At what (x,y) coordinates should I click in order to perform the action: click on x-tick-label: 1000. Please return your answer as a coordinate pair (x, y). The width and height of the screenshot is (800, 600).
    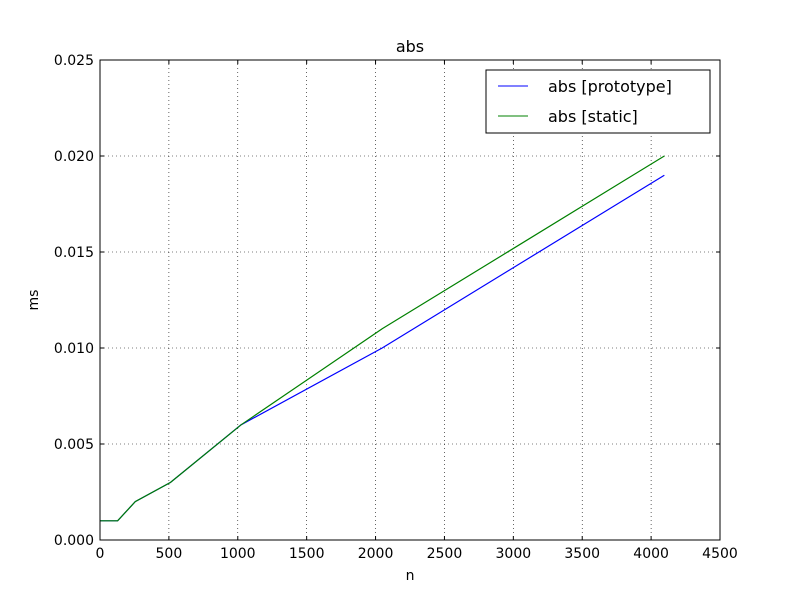
    Looking at the image, I should click on (238, 554).